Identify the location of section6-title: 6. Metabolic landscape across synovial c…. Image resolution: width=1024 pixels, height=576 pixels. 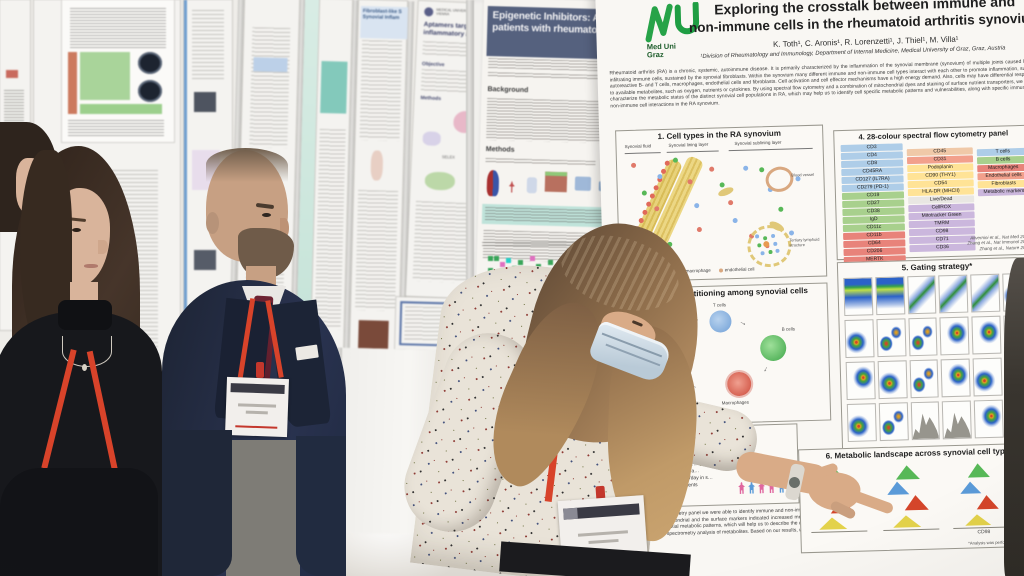
(921, 453).